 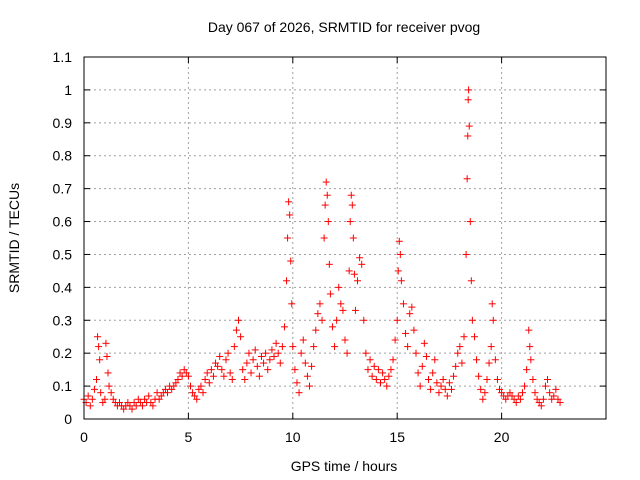 I want to click on y-tick-label: 0, so click(x=68, y=419).